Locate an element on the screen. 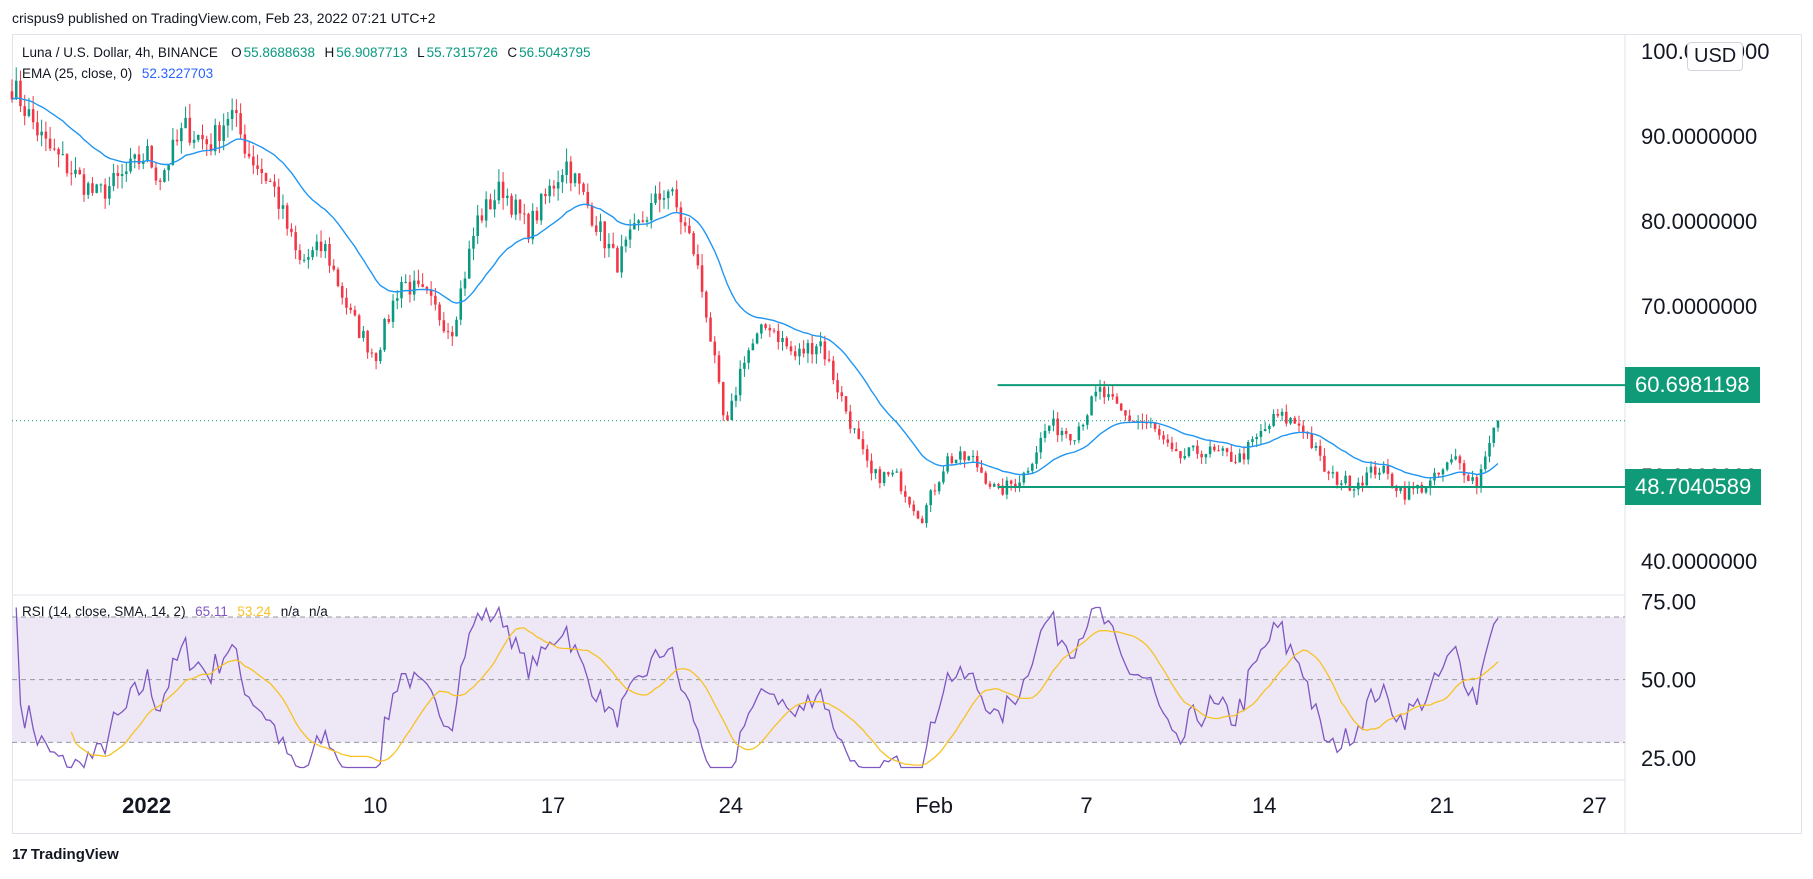  rsi-ma-polyline is located at coordinates (784, 696).